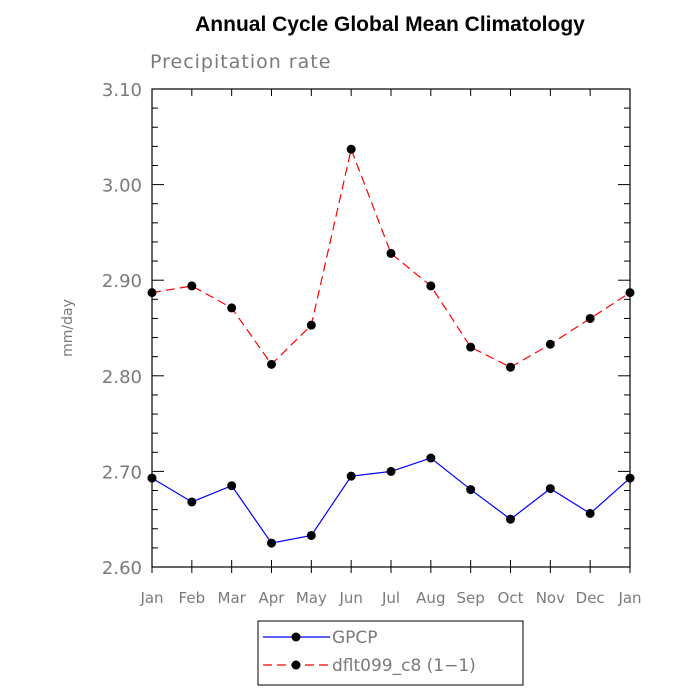 This screenshot has width=700, height=700. What do you see at coordinates (122, 186) in the screenshot?
I see `y-tick-label: 3.00` at bounding box center [122, 186].